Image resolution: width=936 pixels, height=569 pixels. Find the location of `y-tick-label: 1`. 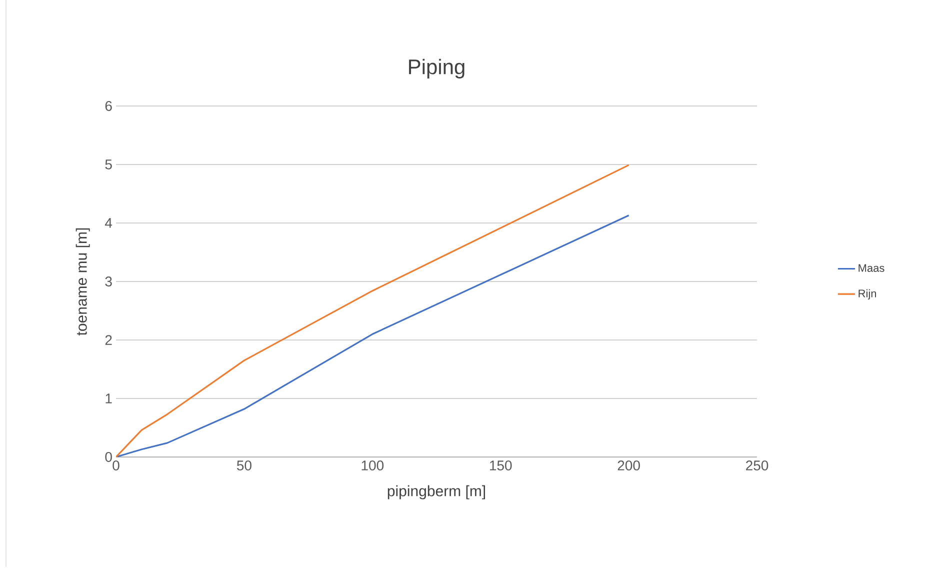

y-tick-label: 1 is located at coordinates (109, 399).